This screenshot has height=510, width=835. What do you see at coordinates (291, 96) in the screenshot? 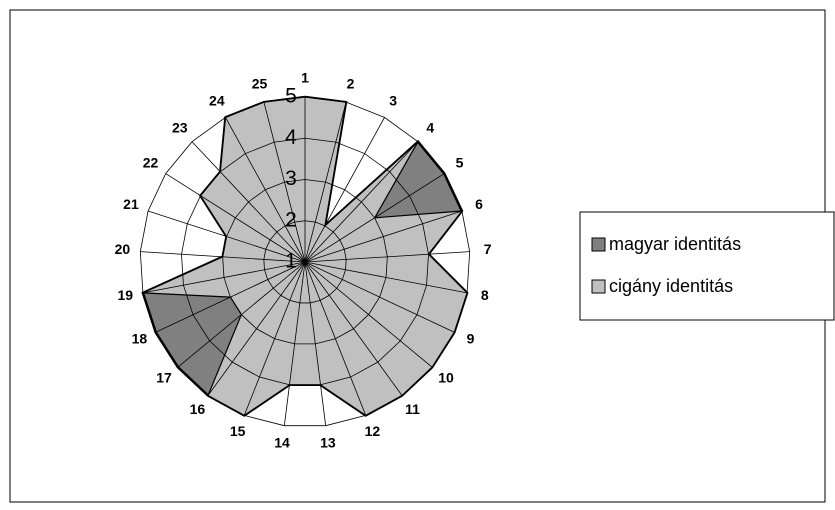
I see `r-tick-label: 5` at bounding box center [291, 96].